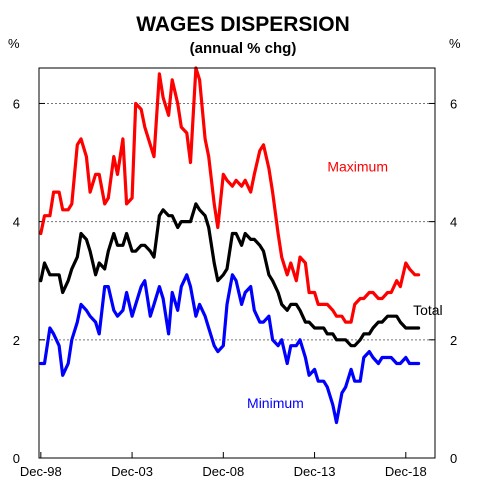 The image size is (484, 503). I want to click on x-tick-label: Dec-13, so click(315, 471).